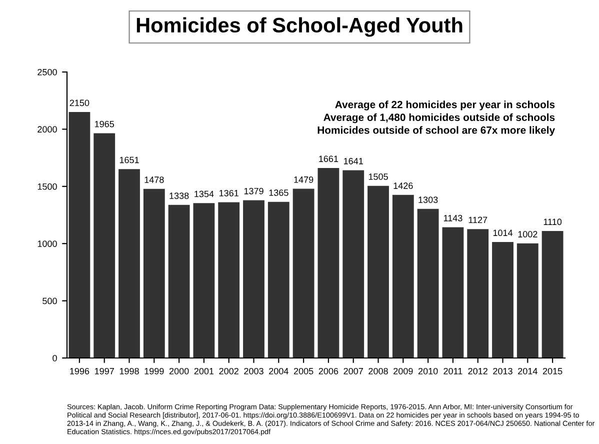 Image resolution: width=599 pixels, height=444 pixels. Describe the element at coordinates (353, 371) in the screenshot. I see `x-tick-label: 2007` at that location.